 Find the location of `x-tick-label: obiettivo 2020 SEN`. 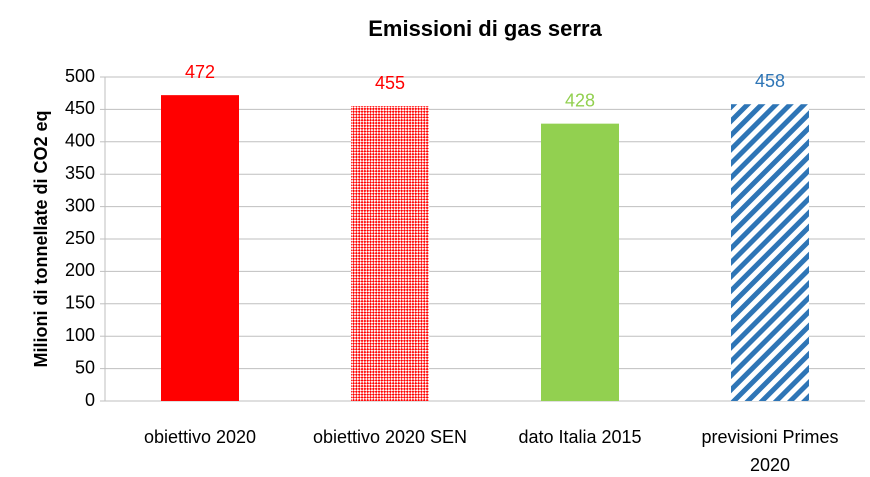

x-tick-label: obiettivo 2020 SEN is located at coordinates (390, 437).